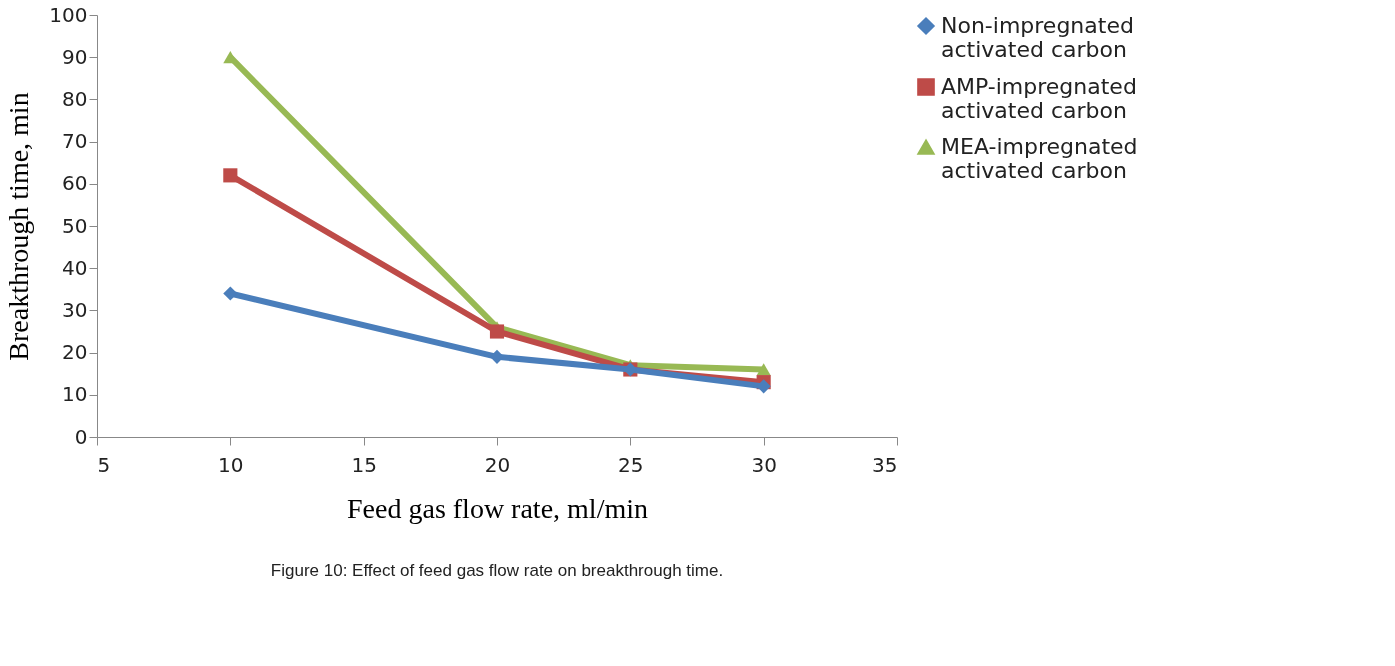 The height and width of the screenshot is (666, 1395). What do you see at coordinates (104, 464) in the screenshot?
I see `x-tick-label: 5` at bounding box center [104, 464].